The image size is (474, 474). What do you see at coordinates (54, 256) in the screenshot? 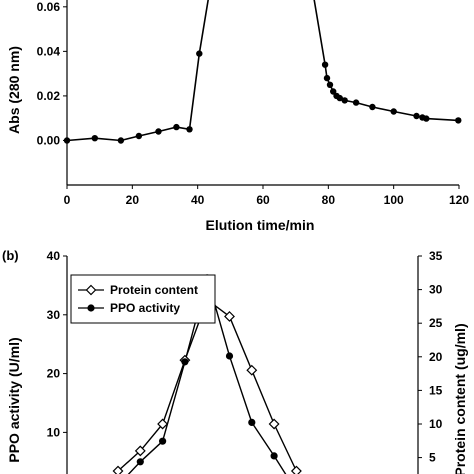
I see `left-y-tick-label: 40` at bounding box center [54, 256].